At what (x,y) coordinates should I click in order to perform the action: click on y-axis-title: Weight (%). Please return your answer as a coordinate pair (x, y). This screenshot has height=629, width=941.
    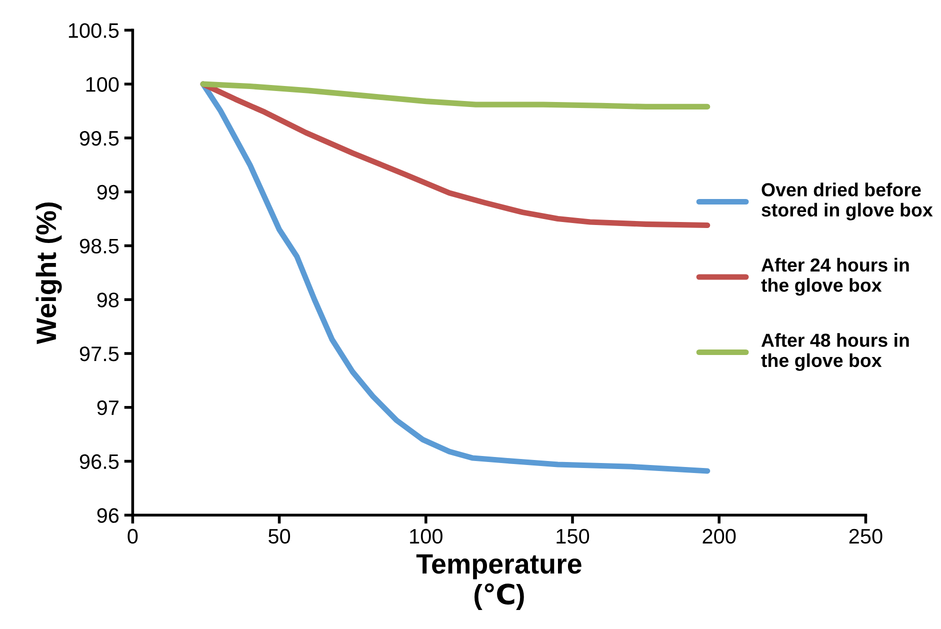
    Looking at the image, I should click on (49, 273).